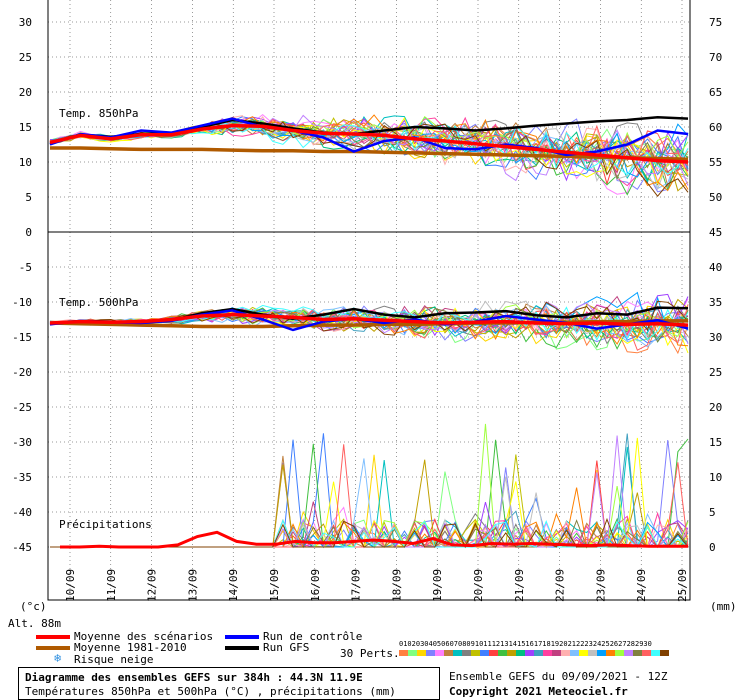 This screenshot has width=740, height=700. I want to click on bottom-right-tick: 20, so click(715, 407).